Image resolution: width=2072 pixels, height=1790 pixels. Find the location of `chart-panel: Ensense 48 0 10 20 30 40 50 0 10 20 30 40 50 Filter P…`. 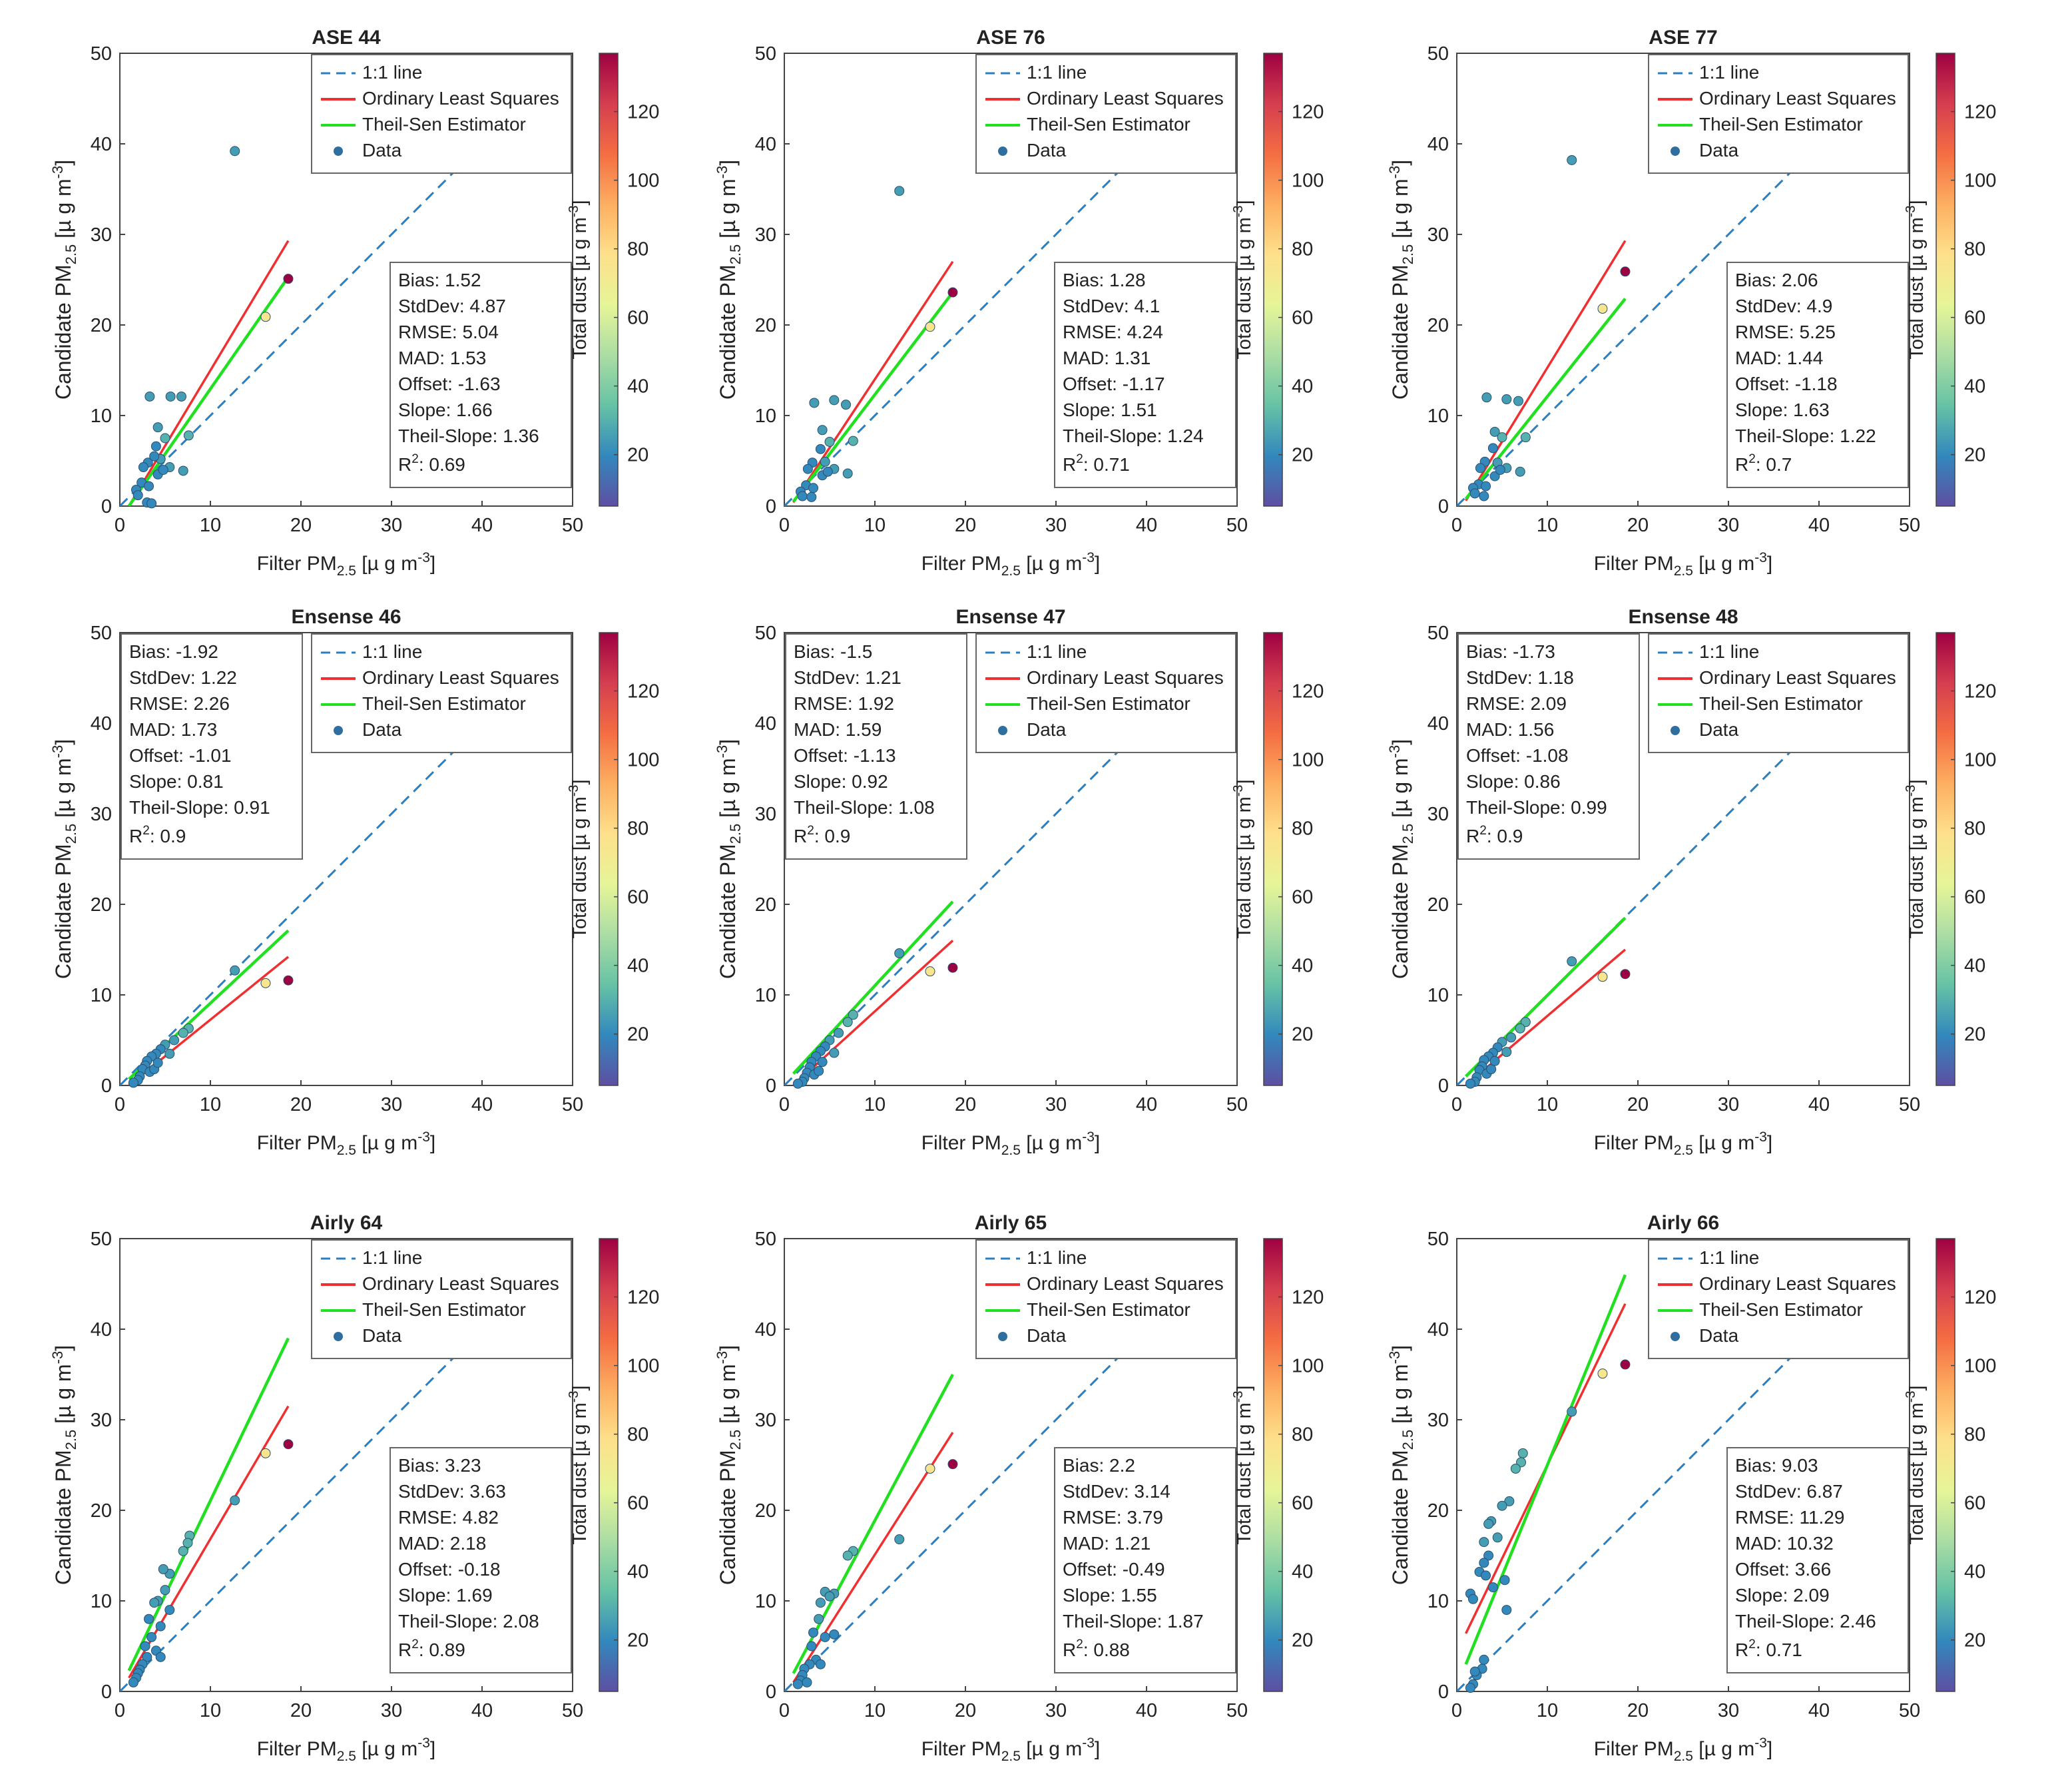

chart-panel: Ensense 48 0 10 20 30 40 50 0 10 20 30 40 50 Filter P… is located at coordinates (1691, 882).